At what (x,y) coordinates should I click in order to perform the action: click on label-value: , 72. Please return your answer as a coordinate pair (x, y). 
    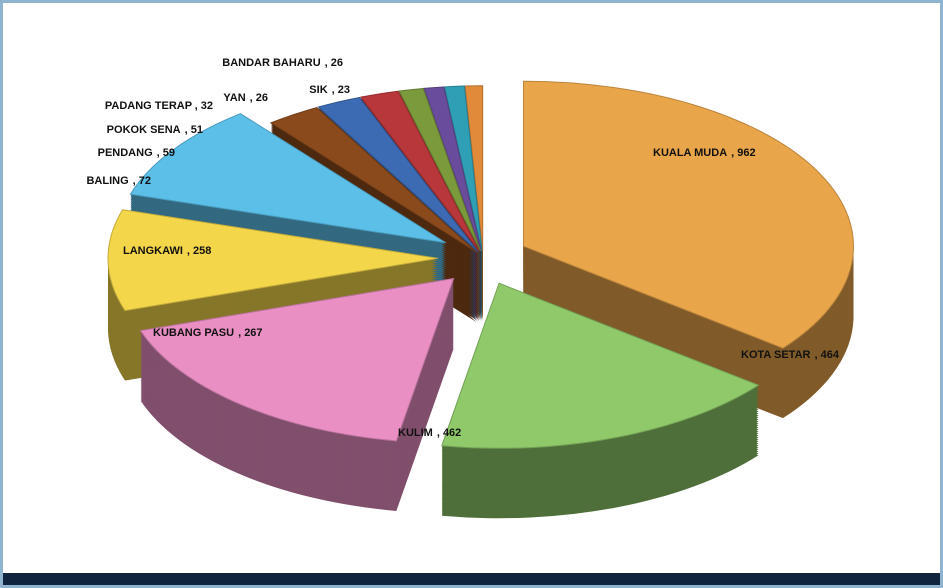
    Looking at the image, I should click on (142, 181).